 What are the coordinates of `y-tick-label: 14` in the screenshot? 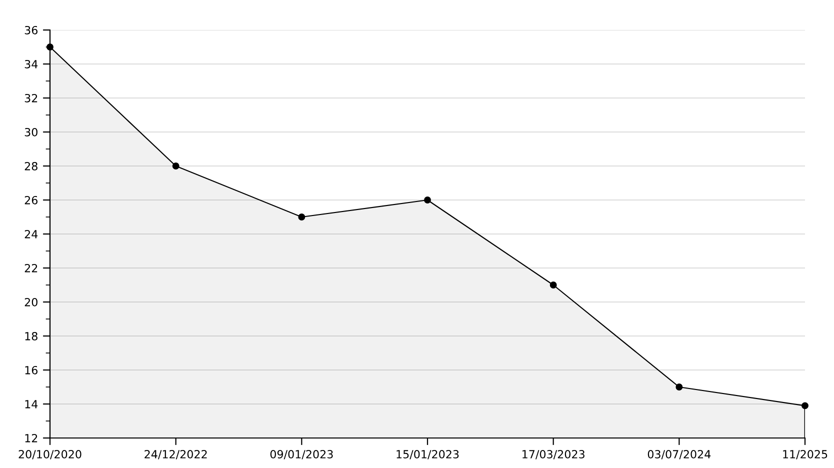 It's located at (31, 404).